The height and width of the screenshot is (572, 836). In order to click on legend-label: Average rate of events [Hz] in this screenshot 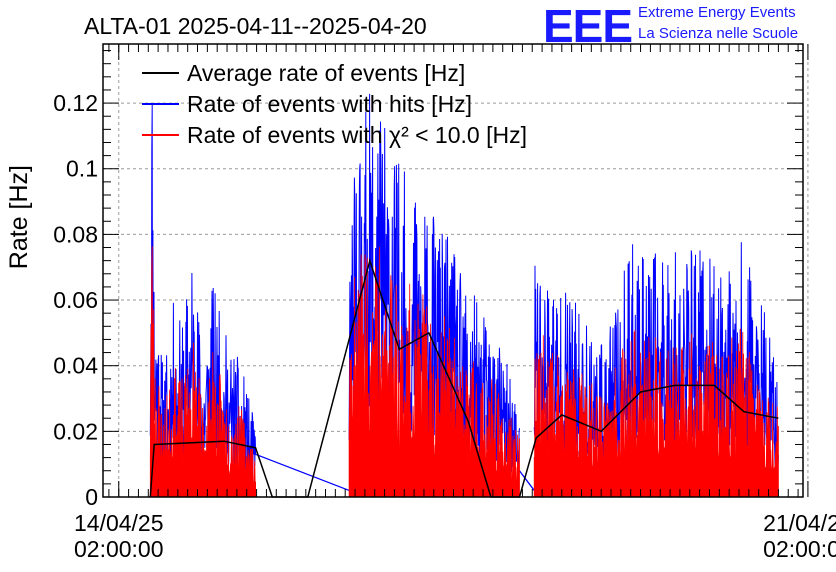, I will do `click(326, 73)`.